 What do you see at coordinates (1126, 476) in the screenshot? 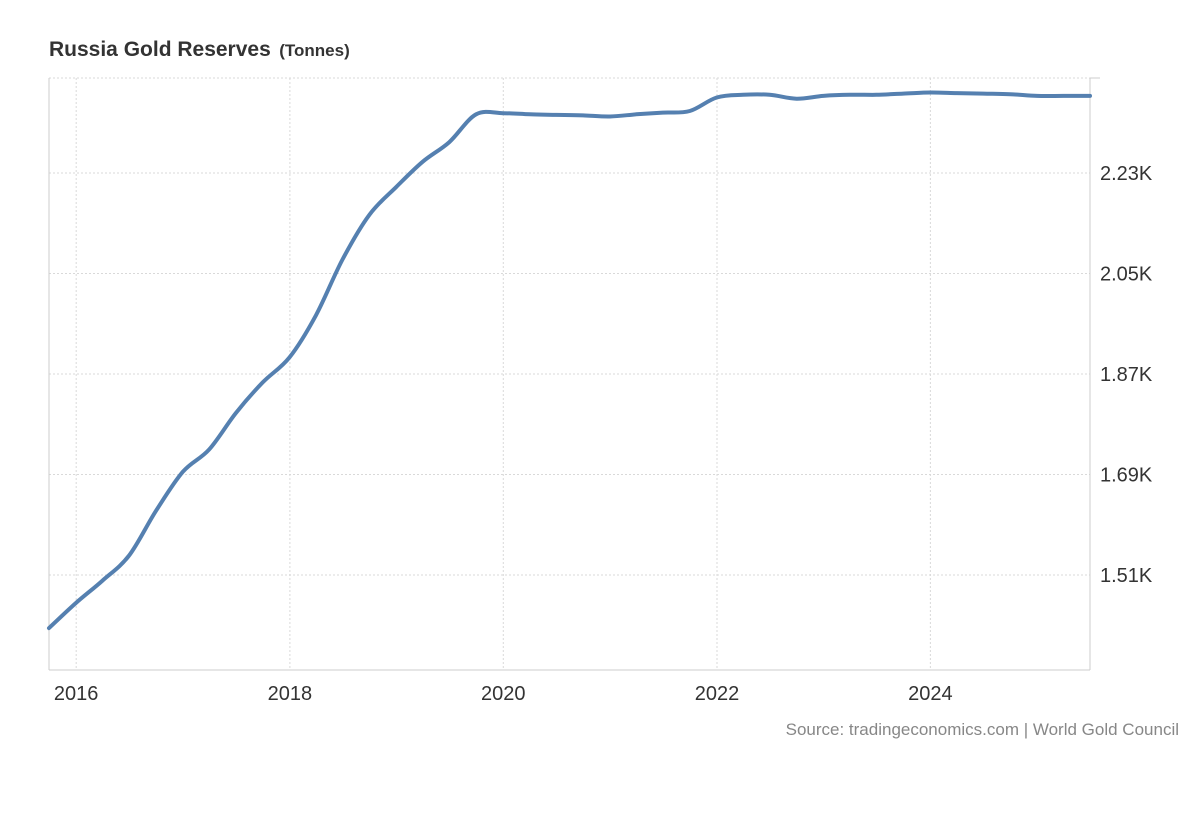
I see `y-tick-label: 1.69K` at bounding box center [1126, 476].